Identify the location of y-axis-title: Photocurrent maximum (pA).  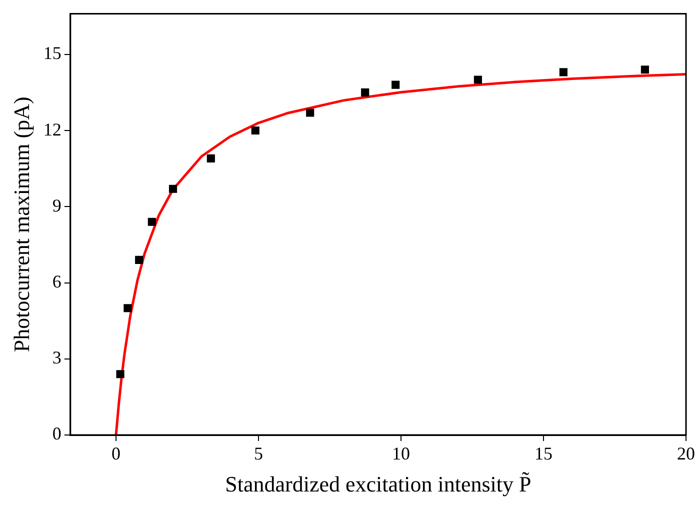
(21, 224).